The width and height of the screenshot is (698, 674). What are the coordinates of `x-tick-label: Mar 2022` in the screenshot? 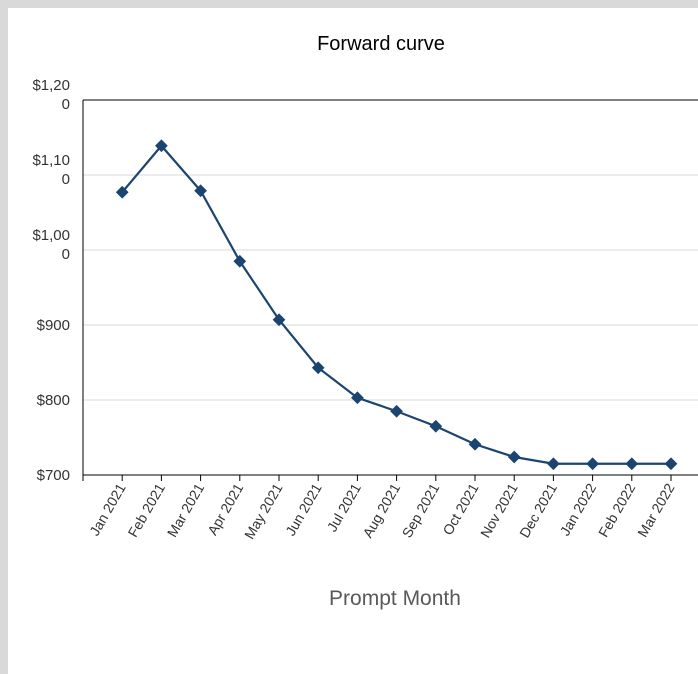 It's located at (656, 509).